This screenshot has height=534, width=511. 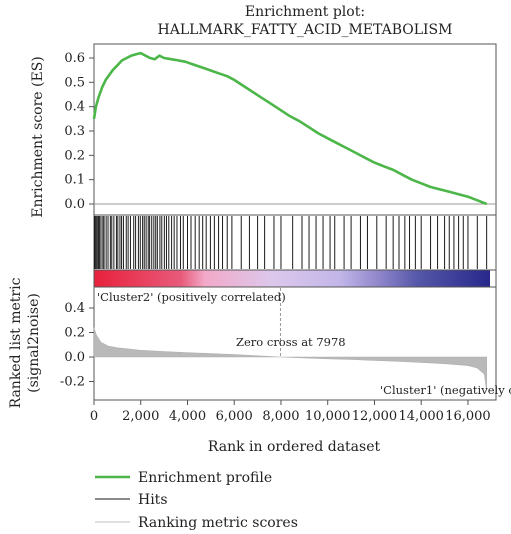 What do you see at coordinates (77, 345) in the screenshot?
I see `metric-y-ticks: 0.4 0.2 0.0 -0.2` at bounding box center [77, 345].